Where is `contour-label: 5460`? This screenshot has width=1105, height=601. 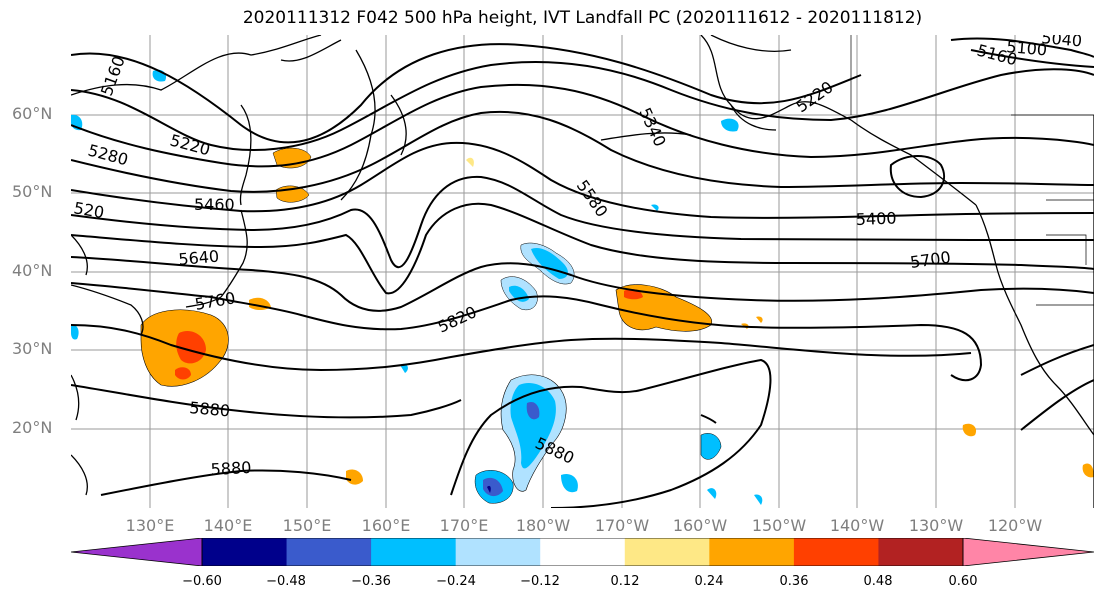
contour-label: 5460 is located at coordinates (214, 204).